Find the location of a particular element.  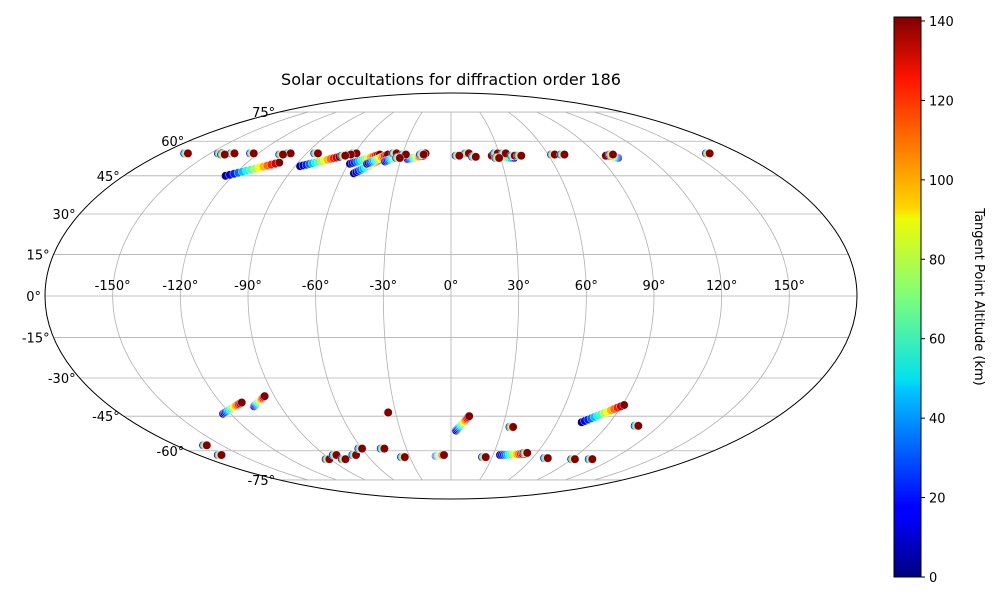

longitude-tick-label: 90° is located at coordinates (653, 286).